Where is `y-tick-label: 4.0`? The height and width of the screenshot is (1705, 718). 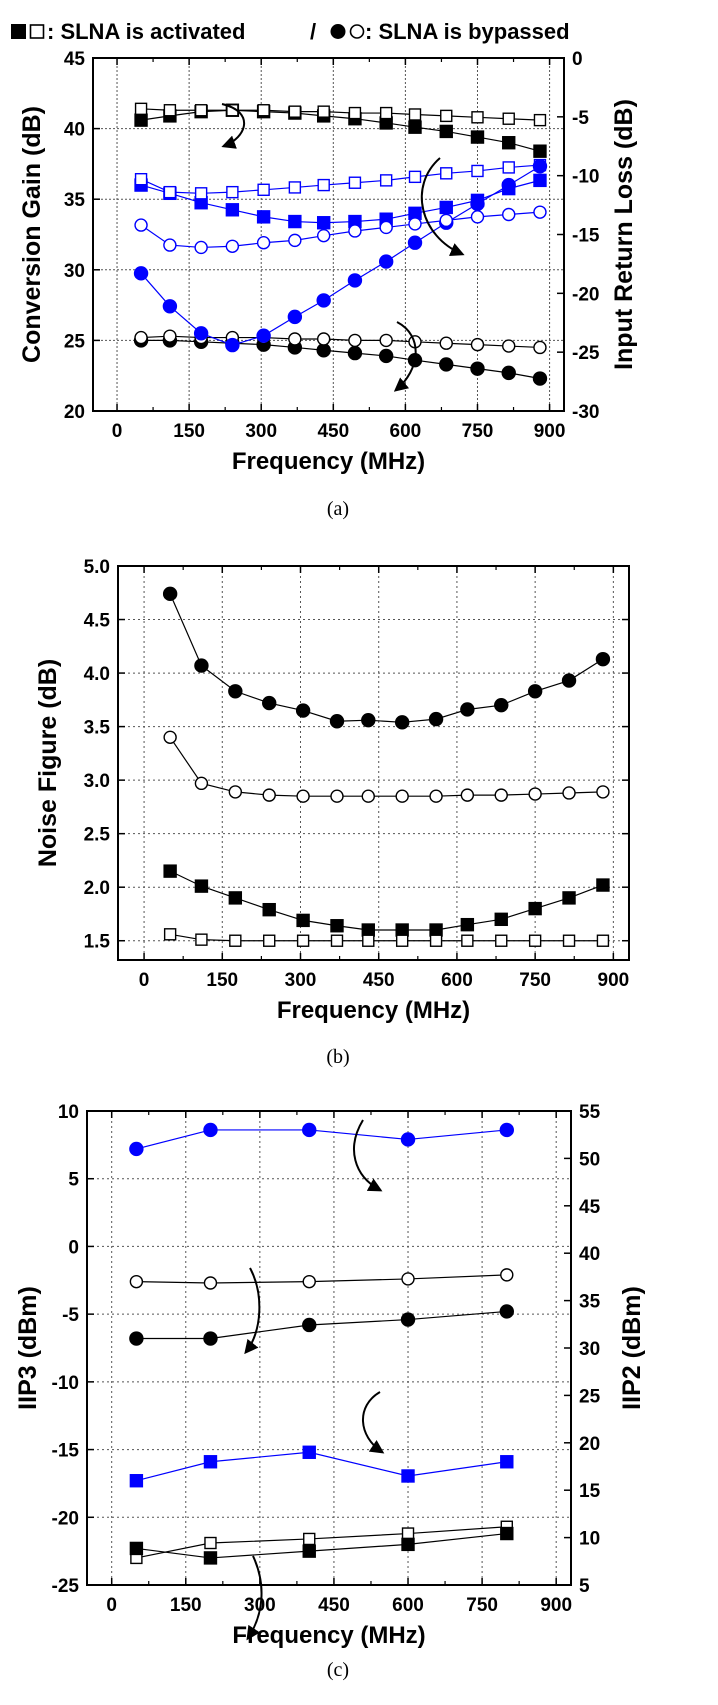 y-tick-label: 4.0 is located at coordinates (97, 674).